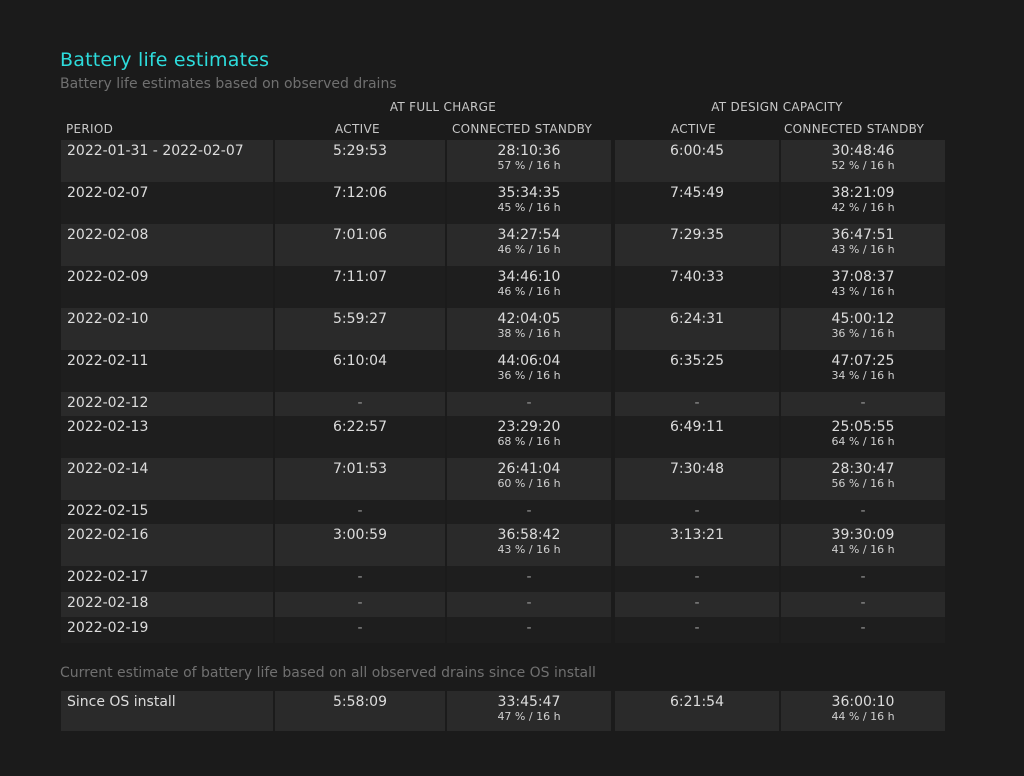 This screenshot has height=776, width=1024. What do you see at coordinates (167, 203) in the screenshot?
I see `period-cell: 2022-02-07` at bounding box center [167, 203].